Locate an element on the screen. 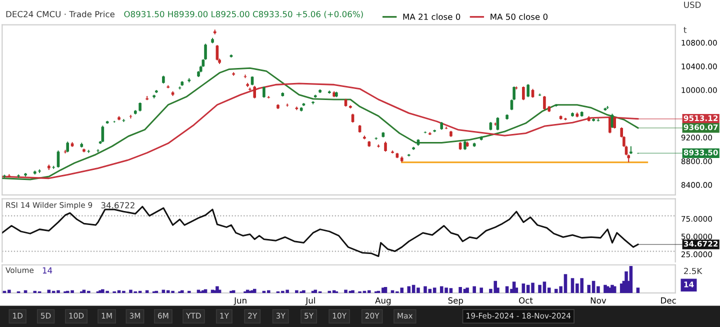 This screenshot has width=720, height=327. text: t is located at coordinates (685, 30).